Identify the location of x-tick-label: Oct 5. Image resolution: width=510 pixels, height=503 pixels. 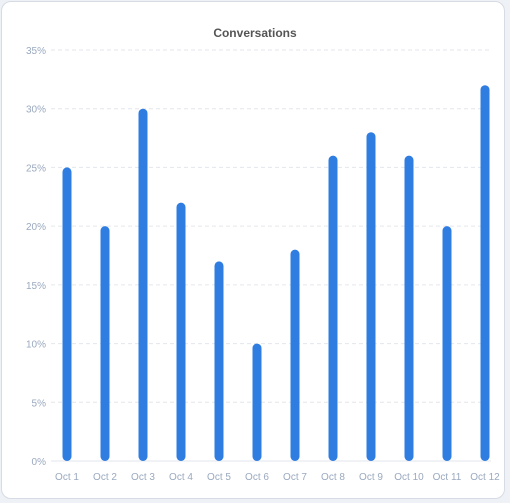
(219, 477).